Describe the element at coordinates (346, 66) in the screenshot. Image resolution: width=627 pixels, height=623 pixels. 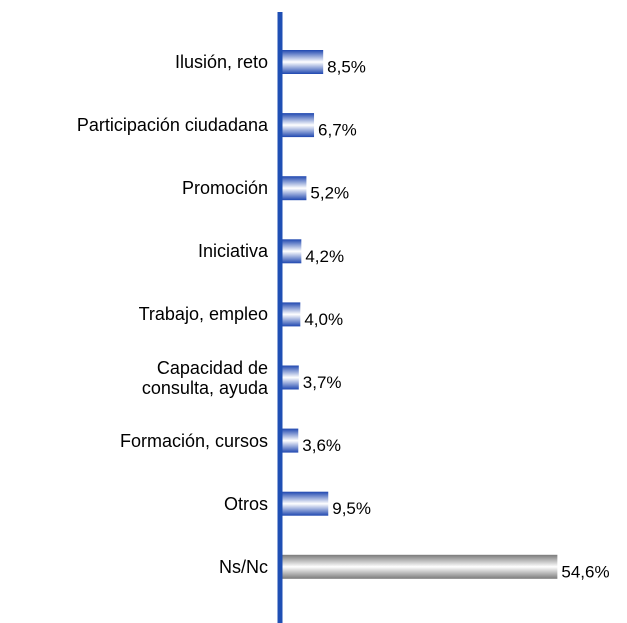
I see `value-label: 8,5%` at that location.